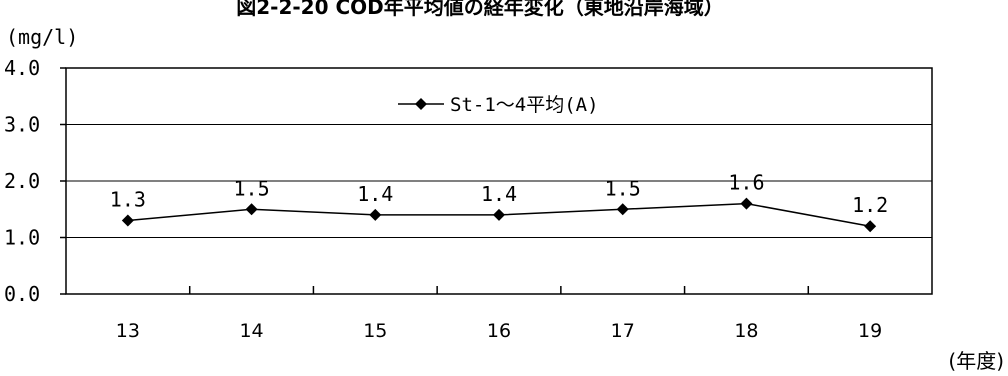 This screenshot has width=1008, height=376. Describe the element at coordinates (746, 183) in the screenshot. I see `data-label: 1.6` at that location.